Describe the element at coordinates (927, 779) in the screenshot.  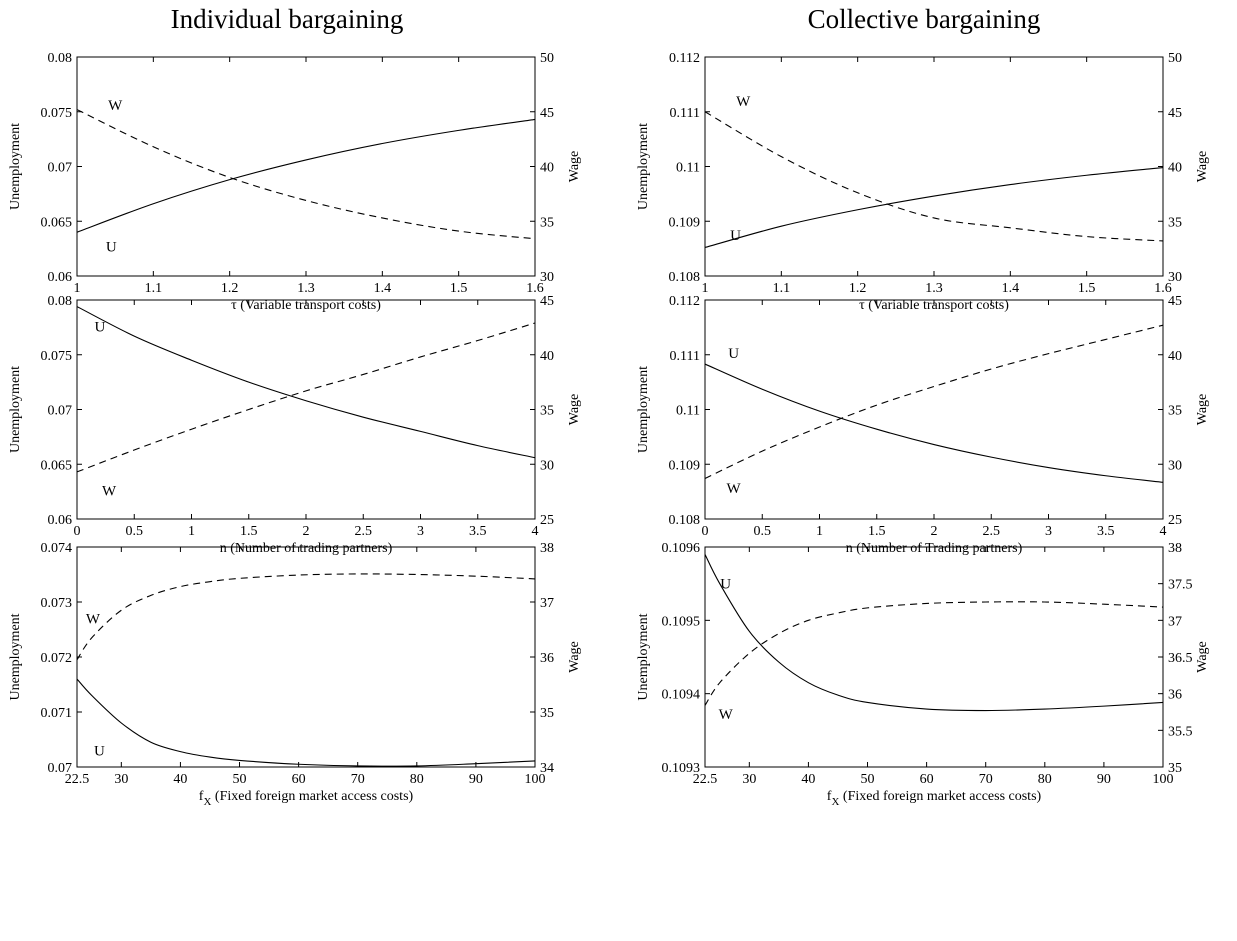
I see `x-tick-label: 60` at that location.